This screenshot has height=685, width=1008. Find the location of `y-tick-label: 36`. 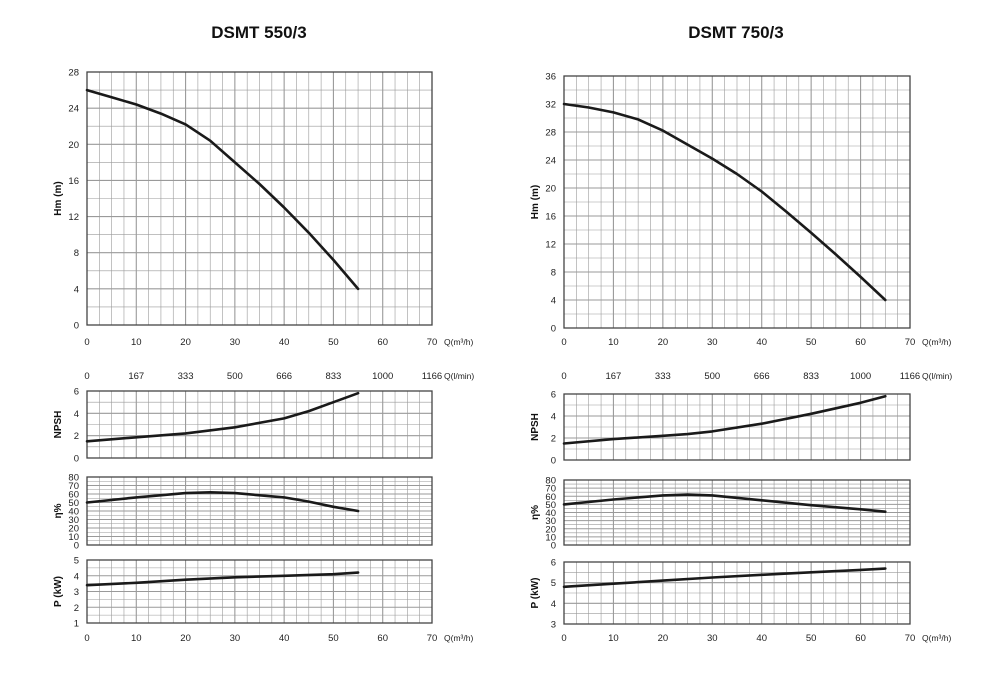

y-tick-label: 36 is located at coordinates (550, 77).